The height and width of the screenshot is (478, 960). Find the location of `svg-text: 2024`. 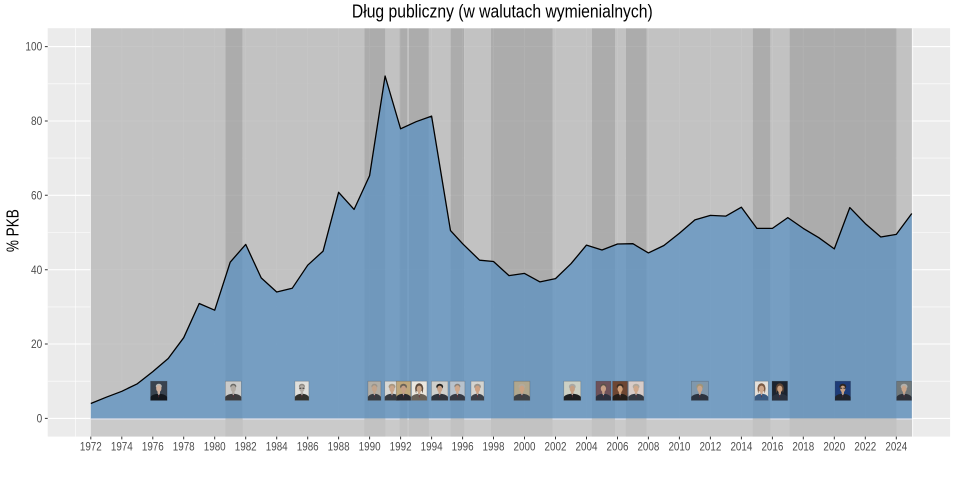

svg-text: 2024 is located at coordinates (896, 447).